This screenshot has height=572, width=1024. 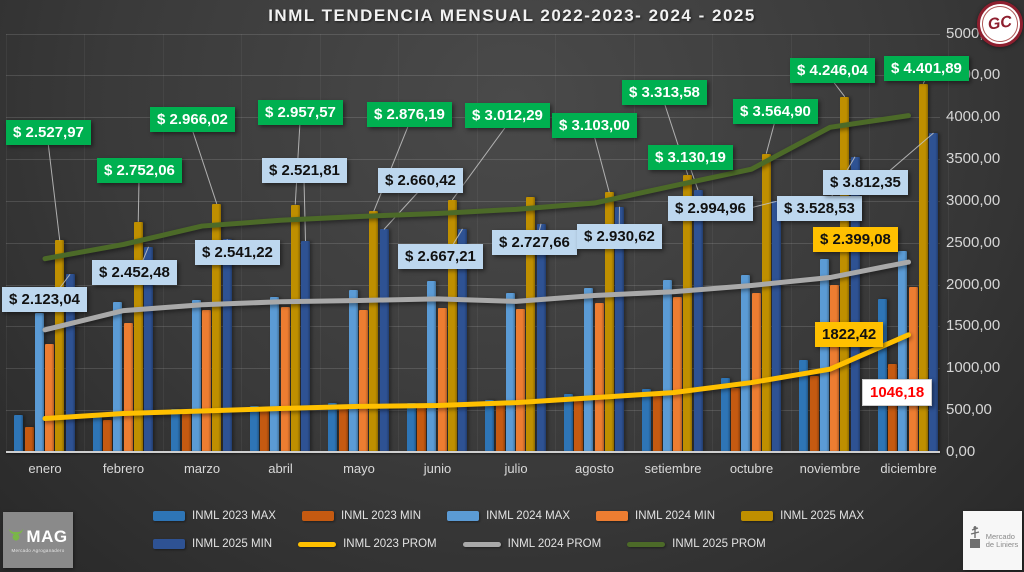 What do you see at coordinates (834, 368) in the screenshot?
I see `bar-inml-2024-min-noviembre` at bounding box center [834, 368].